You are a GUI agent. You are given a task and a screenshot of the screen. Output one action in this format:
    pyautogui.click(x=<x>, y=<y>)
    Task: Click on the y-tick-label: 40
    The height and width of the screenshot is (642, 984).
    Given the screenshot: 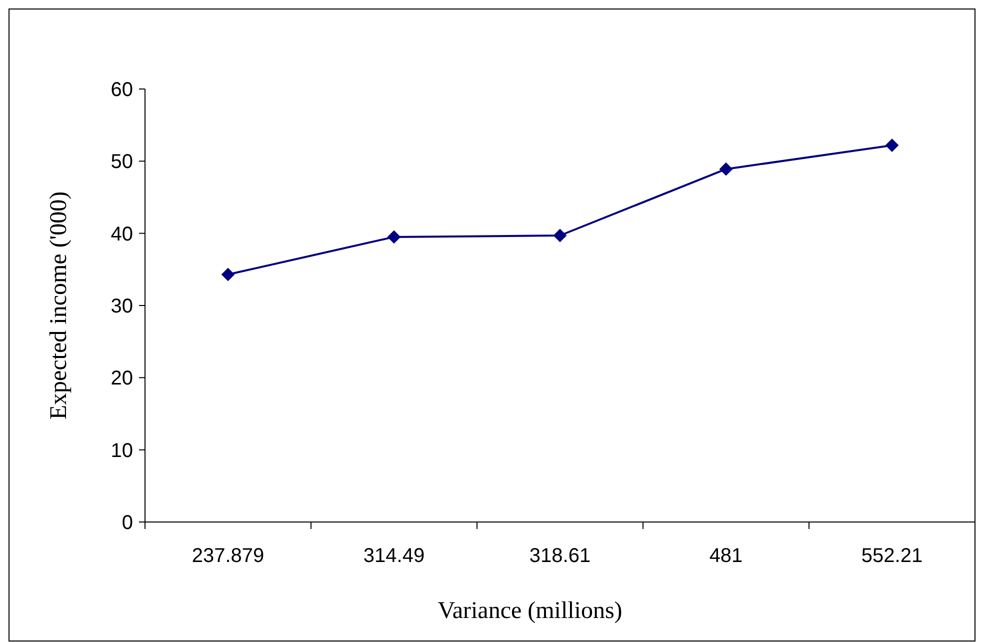 What is the action you would take?
    pyautogui.click(x=121, y=234)
    